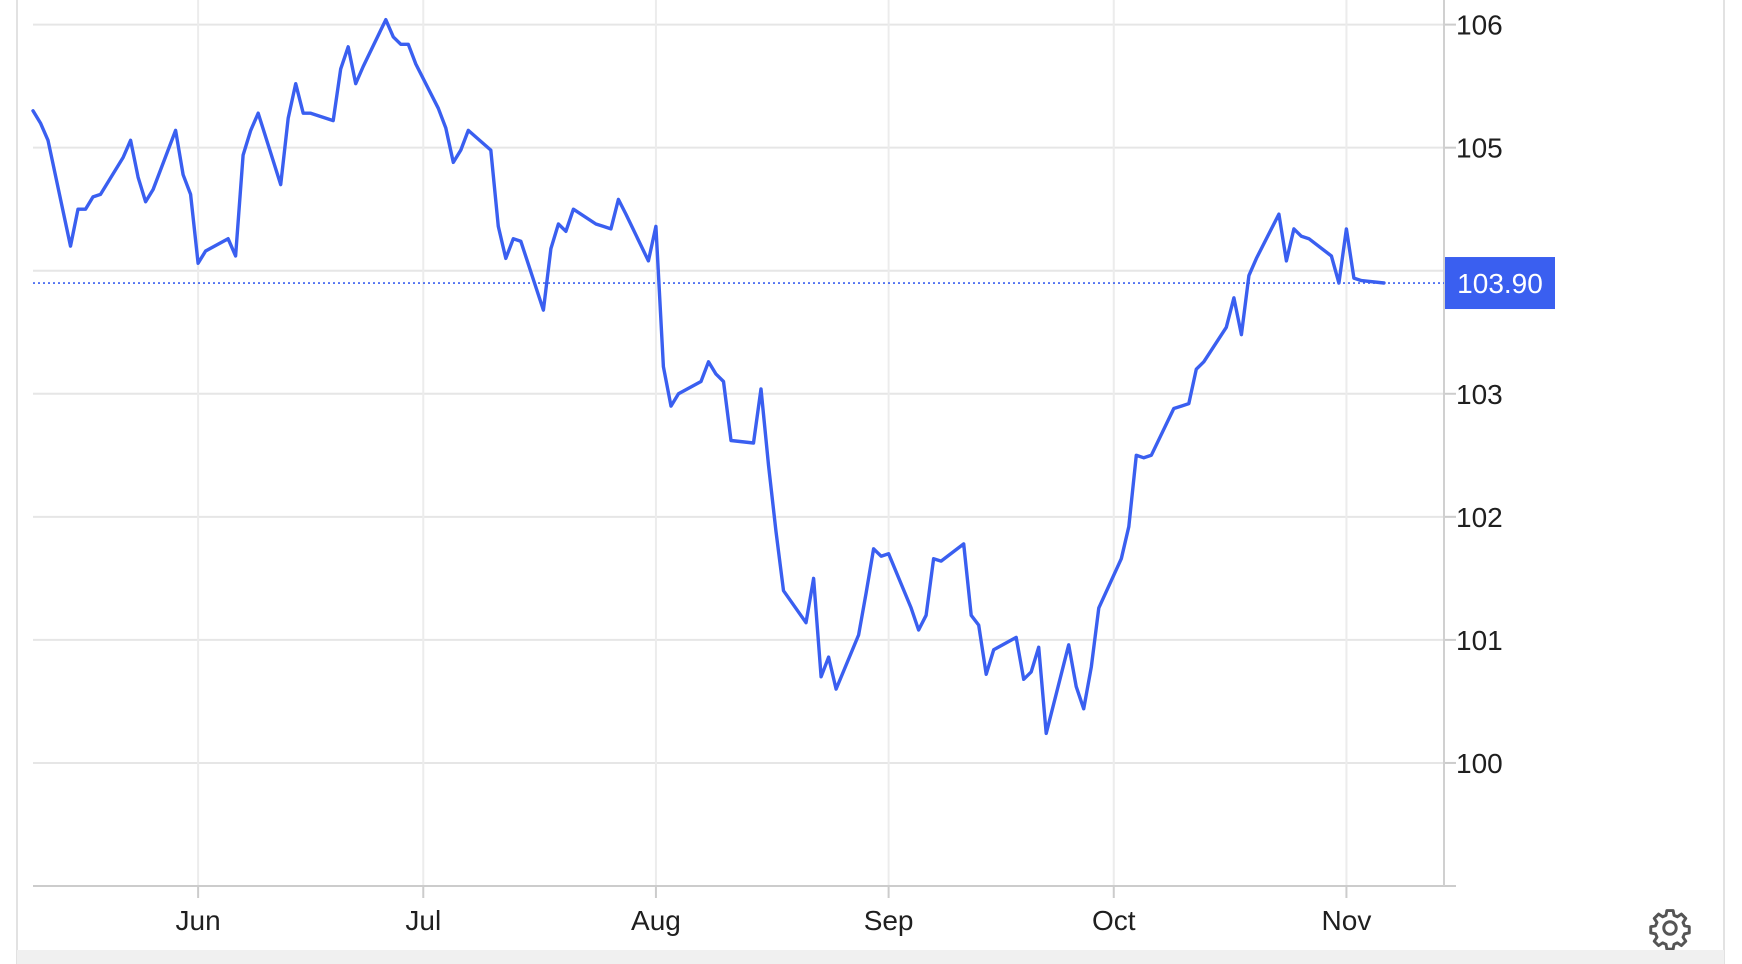 This screenshot has width=1742, height=964. I want to click on x-tick-label: Aug, so click(656, 920).